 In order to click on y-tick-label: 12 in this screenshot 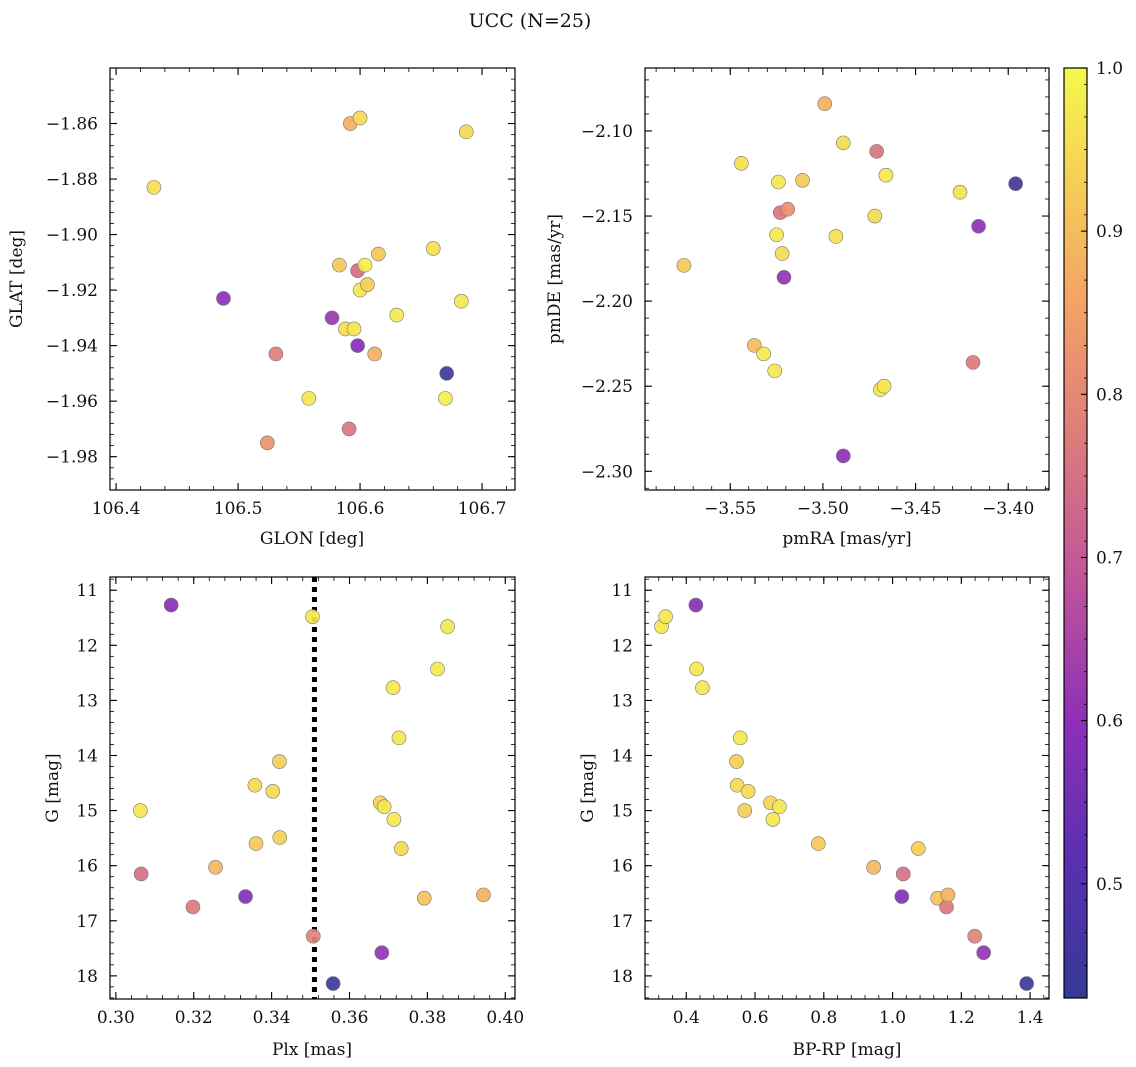, I will do `click(622, 646)`.